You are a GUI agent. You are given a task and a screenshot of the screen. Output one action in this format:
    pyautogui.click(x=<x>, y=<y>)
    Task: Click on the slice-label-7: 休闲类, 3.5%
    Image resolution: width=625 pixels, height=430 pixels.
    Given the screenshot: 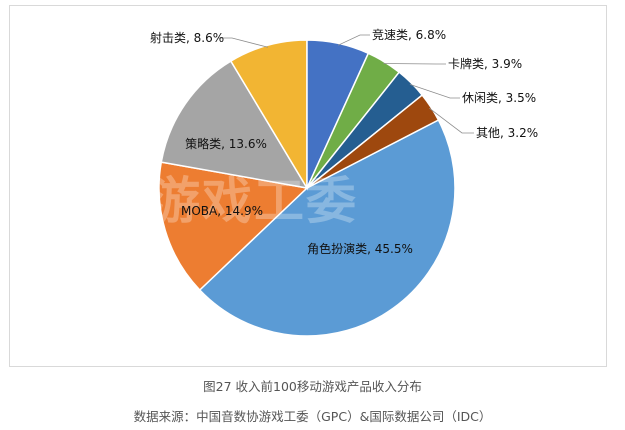 What is the action you would take?
    pyautogui.click(x=499, y=98)
    